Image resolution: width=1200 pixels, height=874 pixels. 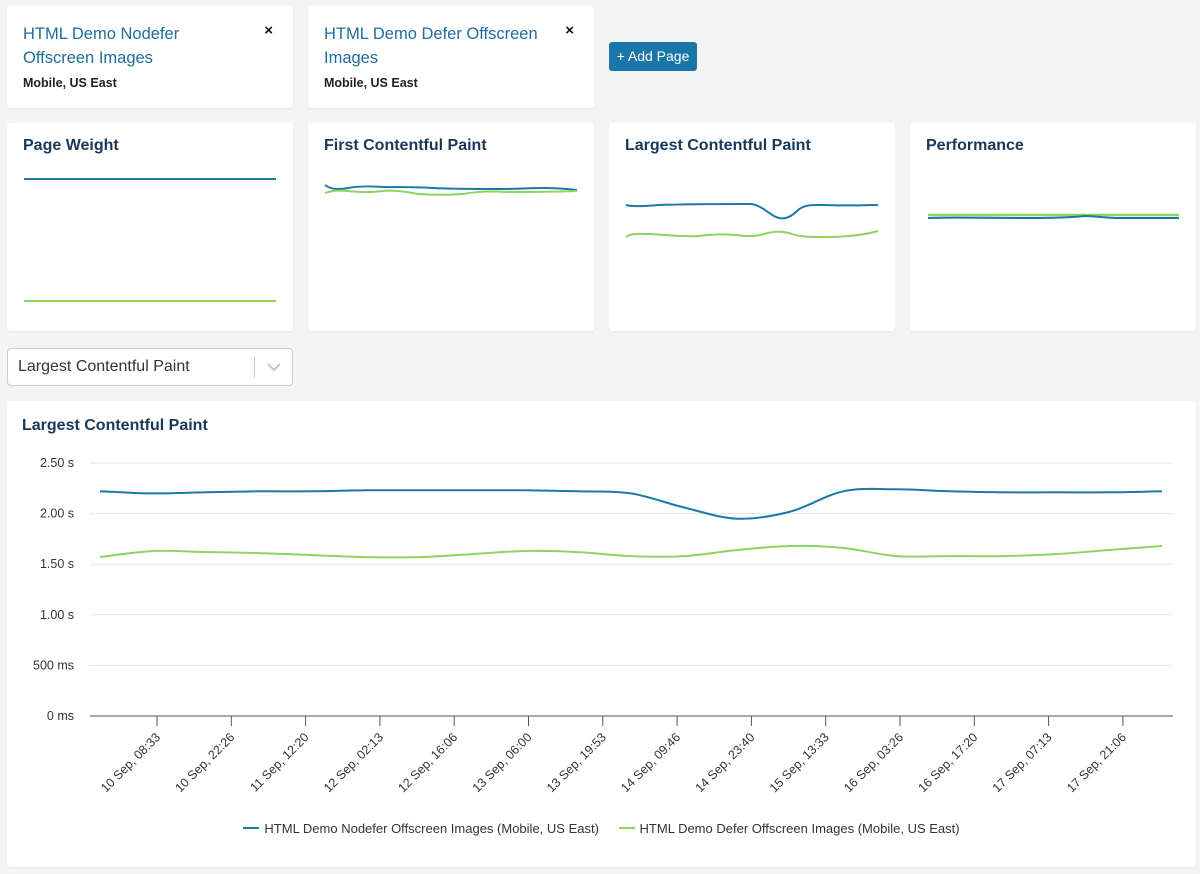 What do you see at coordinates (371, 83) in the screenshot?
I see `page-location-defer: Mobile, US East` at bounding box center [371, 83].